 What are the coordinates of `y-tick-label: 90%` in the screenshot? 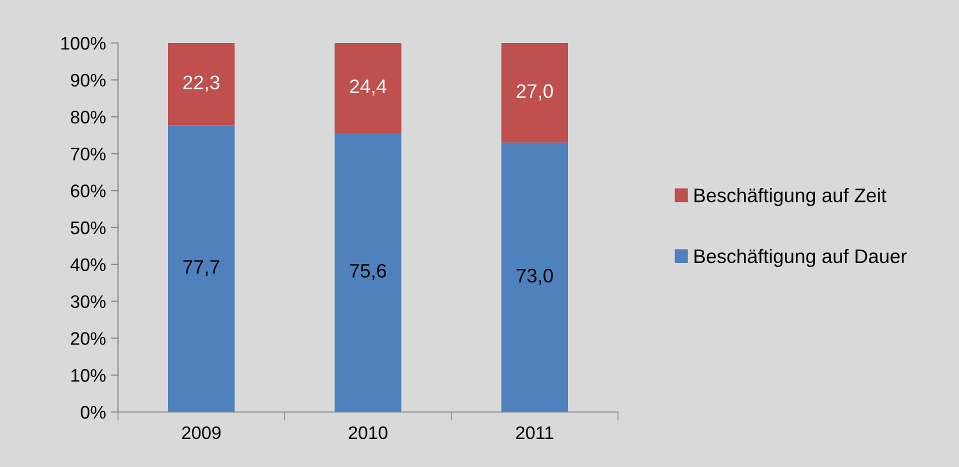 It's located at (88, 80).